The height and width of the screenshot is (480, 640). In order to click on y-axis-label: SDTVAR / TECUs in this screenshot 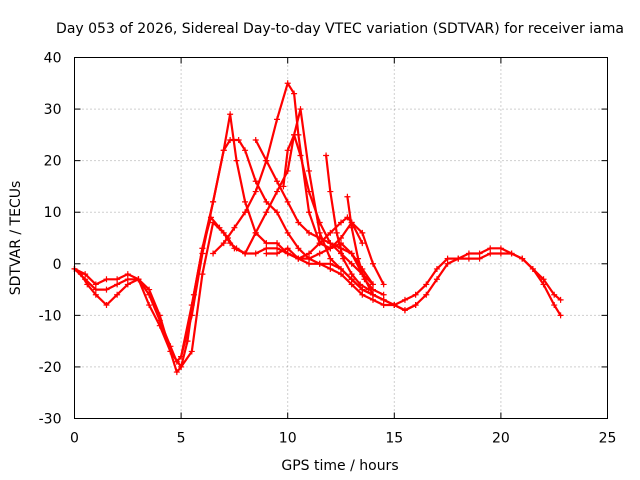, I will do `click(16, 238)`.